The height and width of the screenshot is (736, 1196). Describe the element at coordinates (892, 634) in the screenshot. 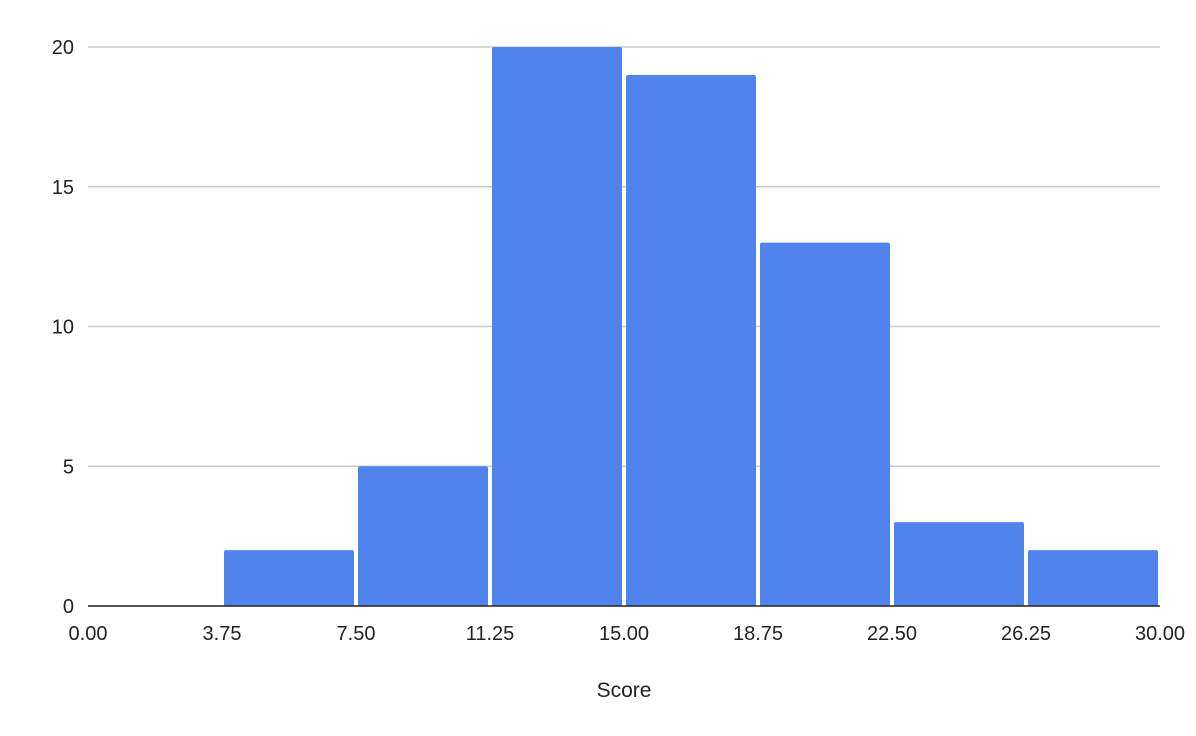

I see `x-tick-label: 22.50` at that location.